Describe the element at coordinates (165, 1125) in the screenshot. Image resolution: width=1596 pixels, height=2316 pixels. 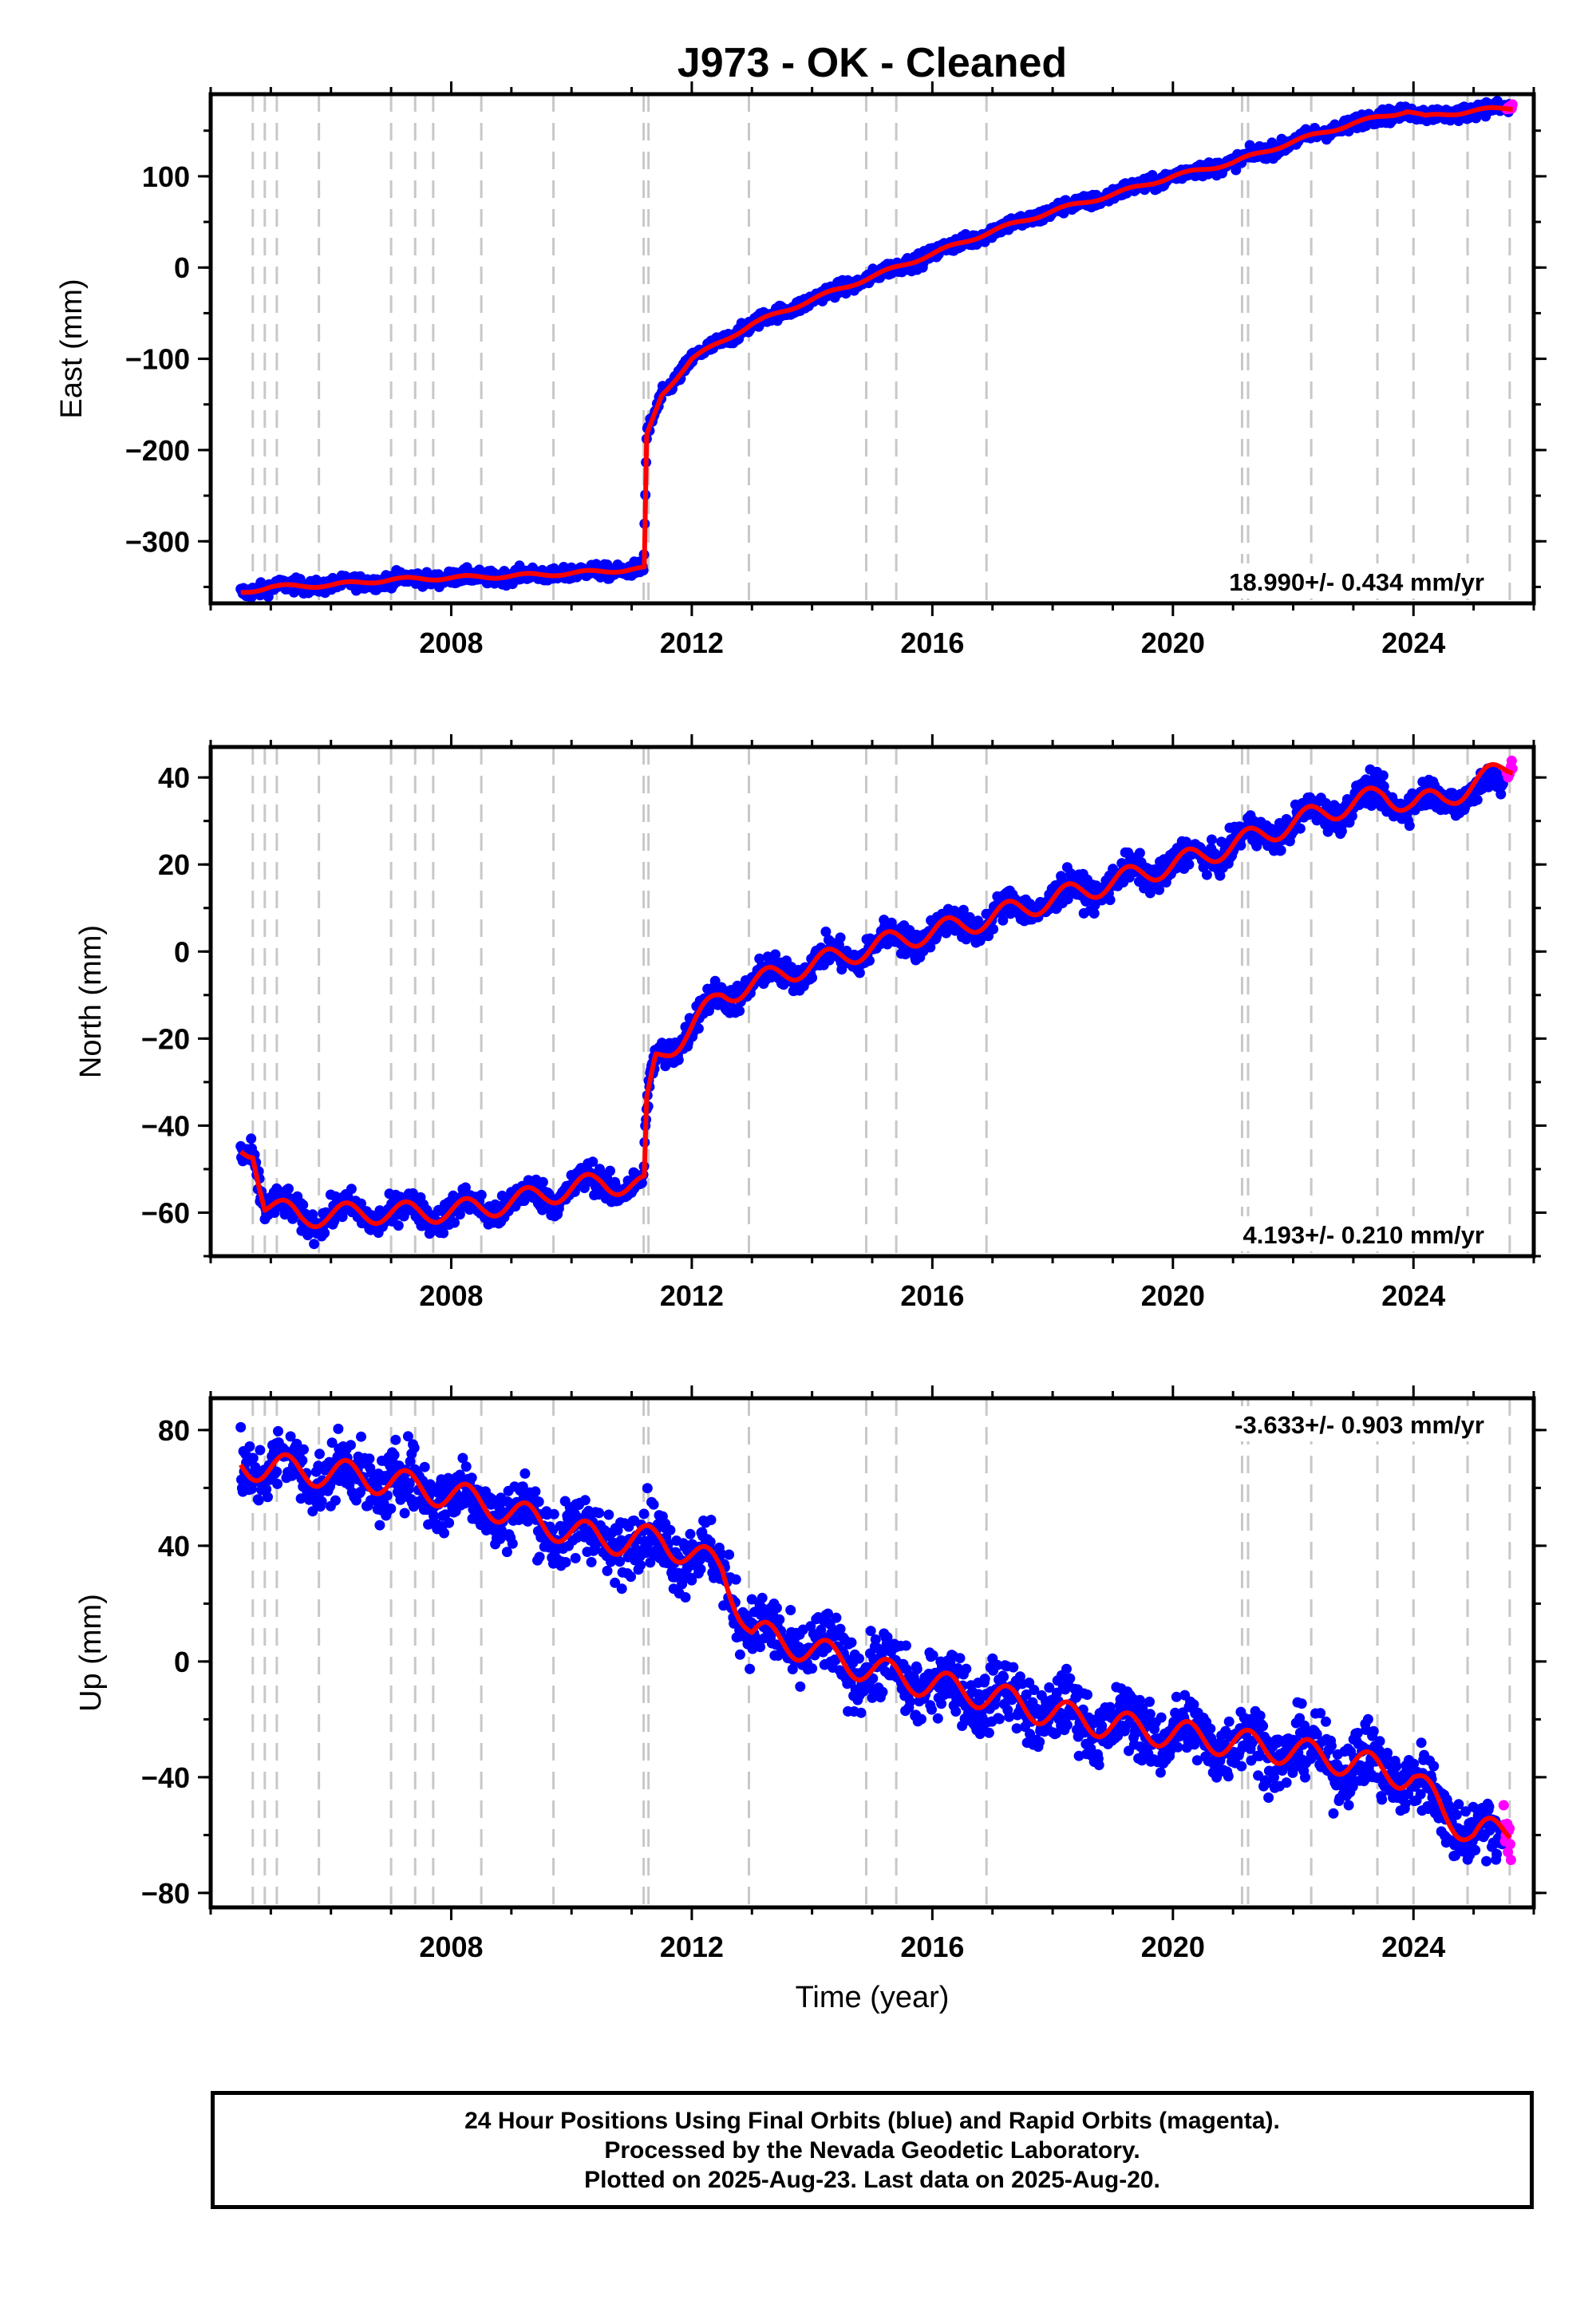
I see `y-tick-label: −40` at that location.